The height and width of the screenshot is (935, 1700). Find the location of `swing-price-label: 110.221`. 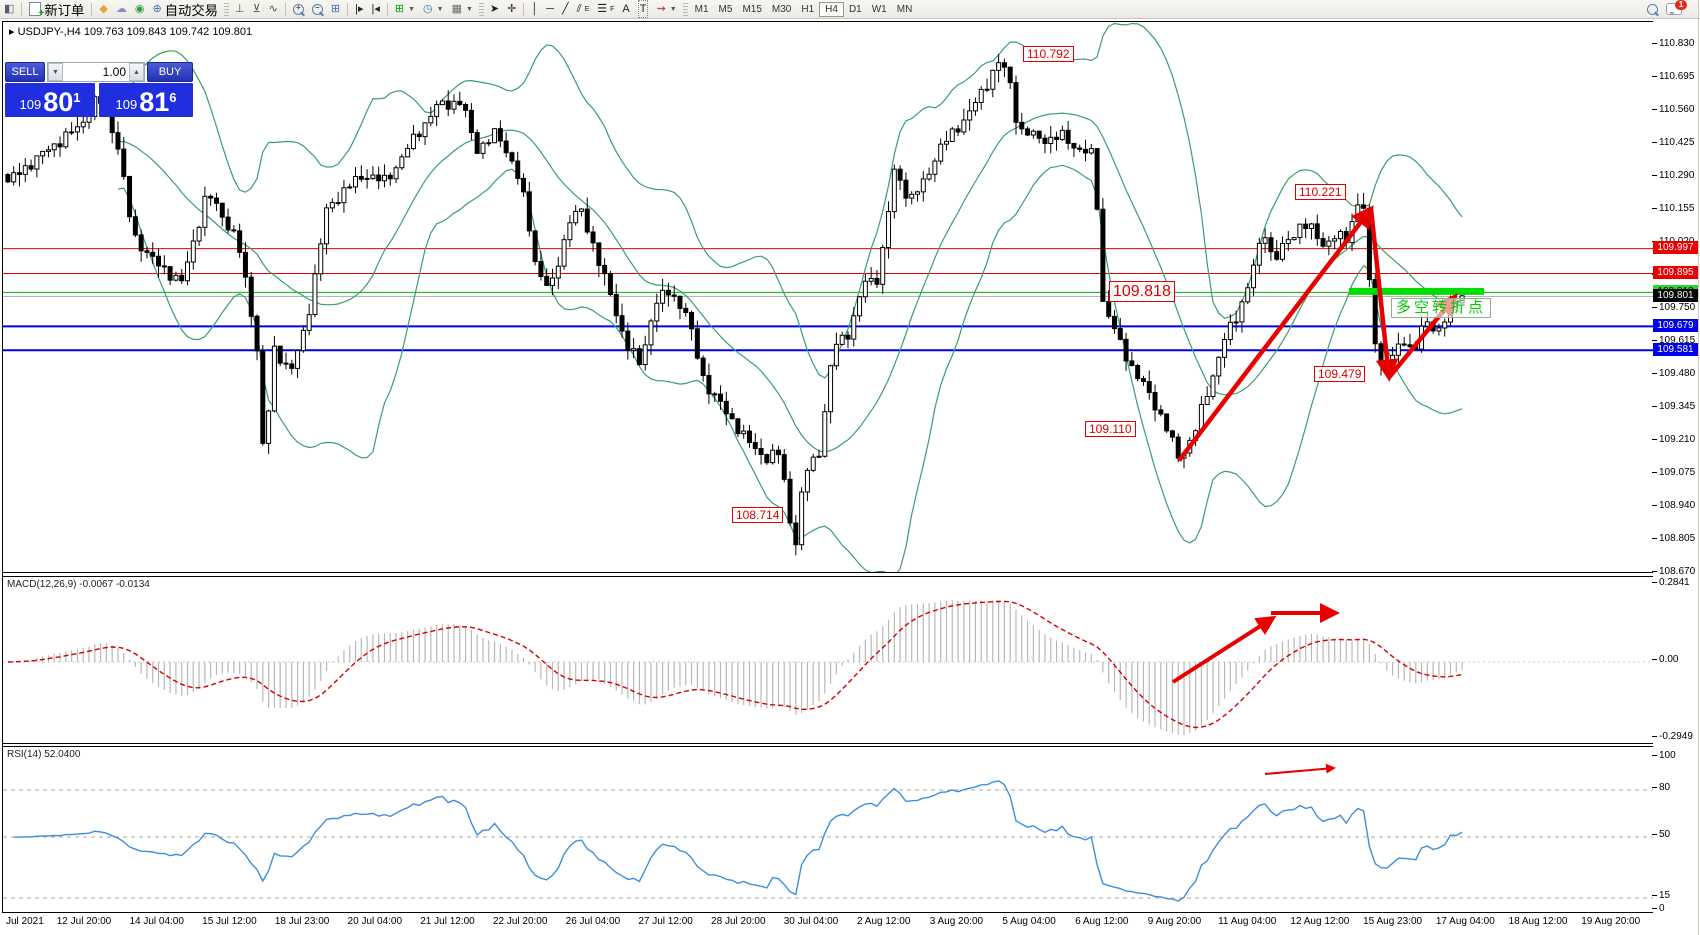

swing-price-label: 110.221 is located at coordinates (1320, 192).